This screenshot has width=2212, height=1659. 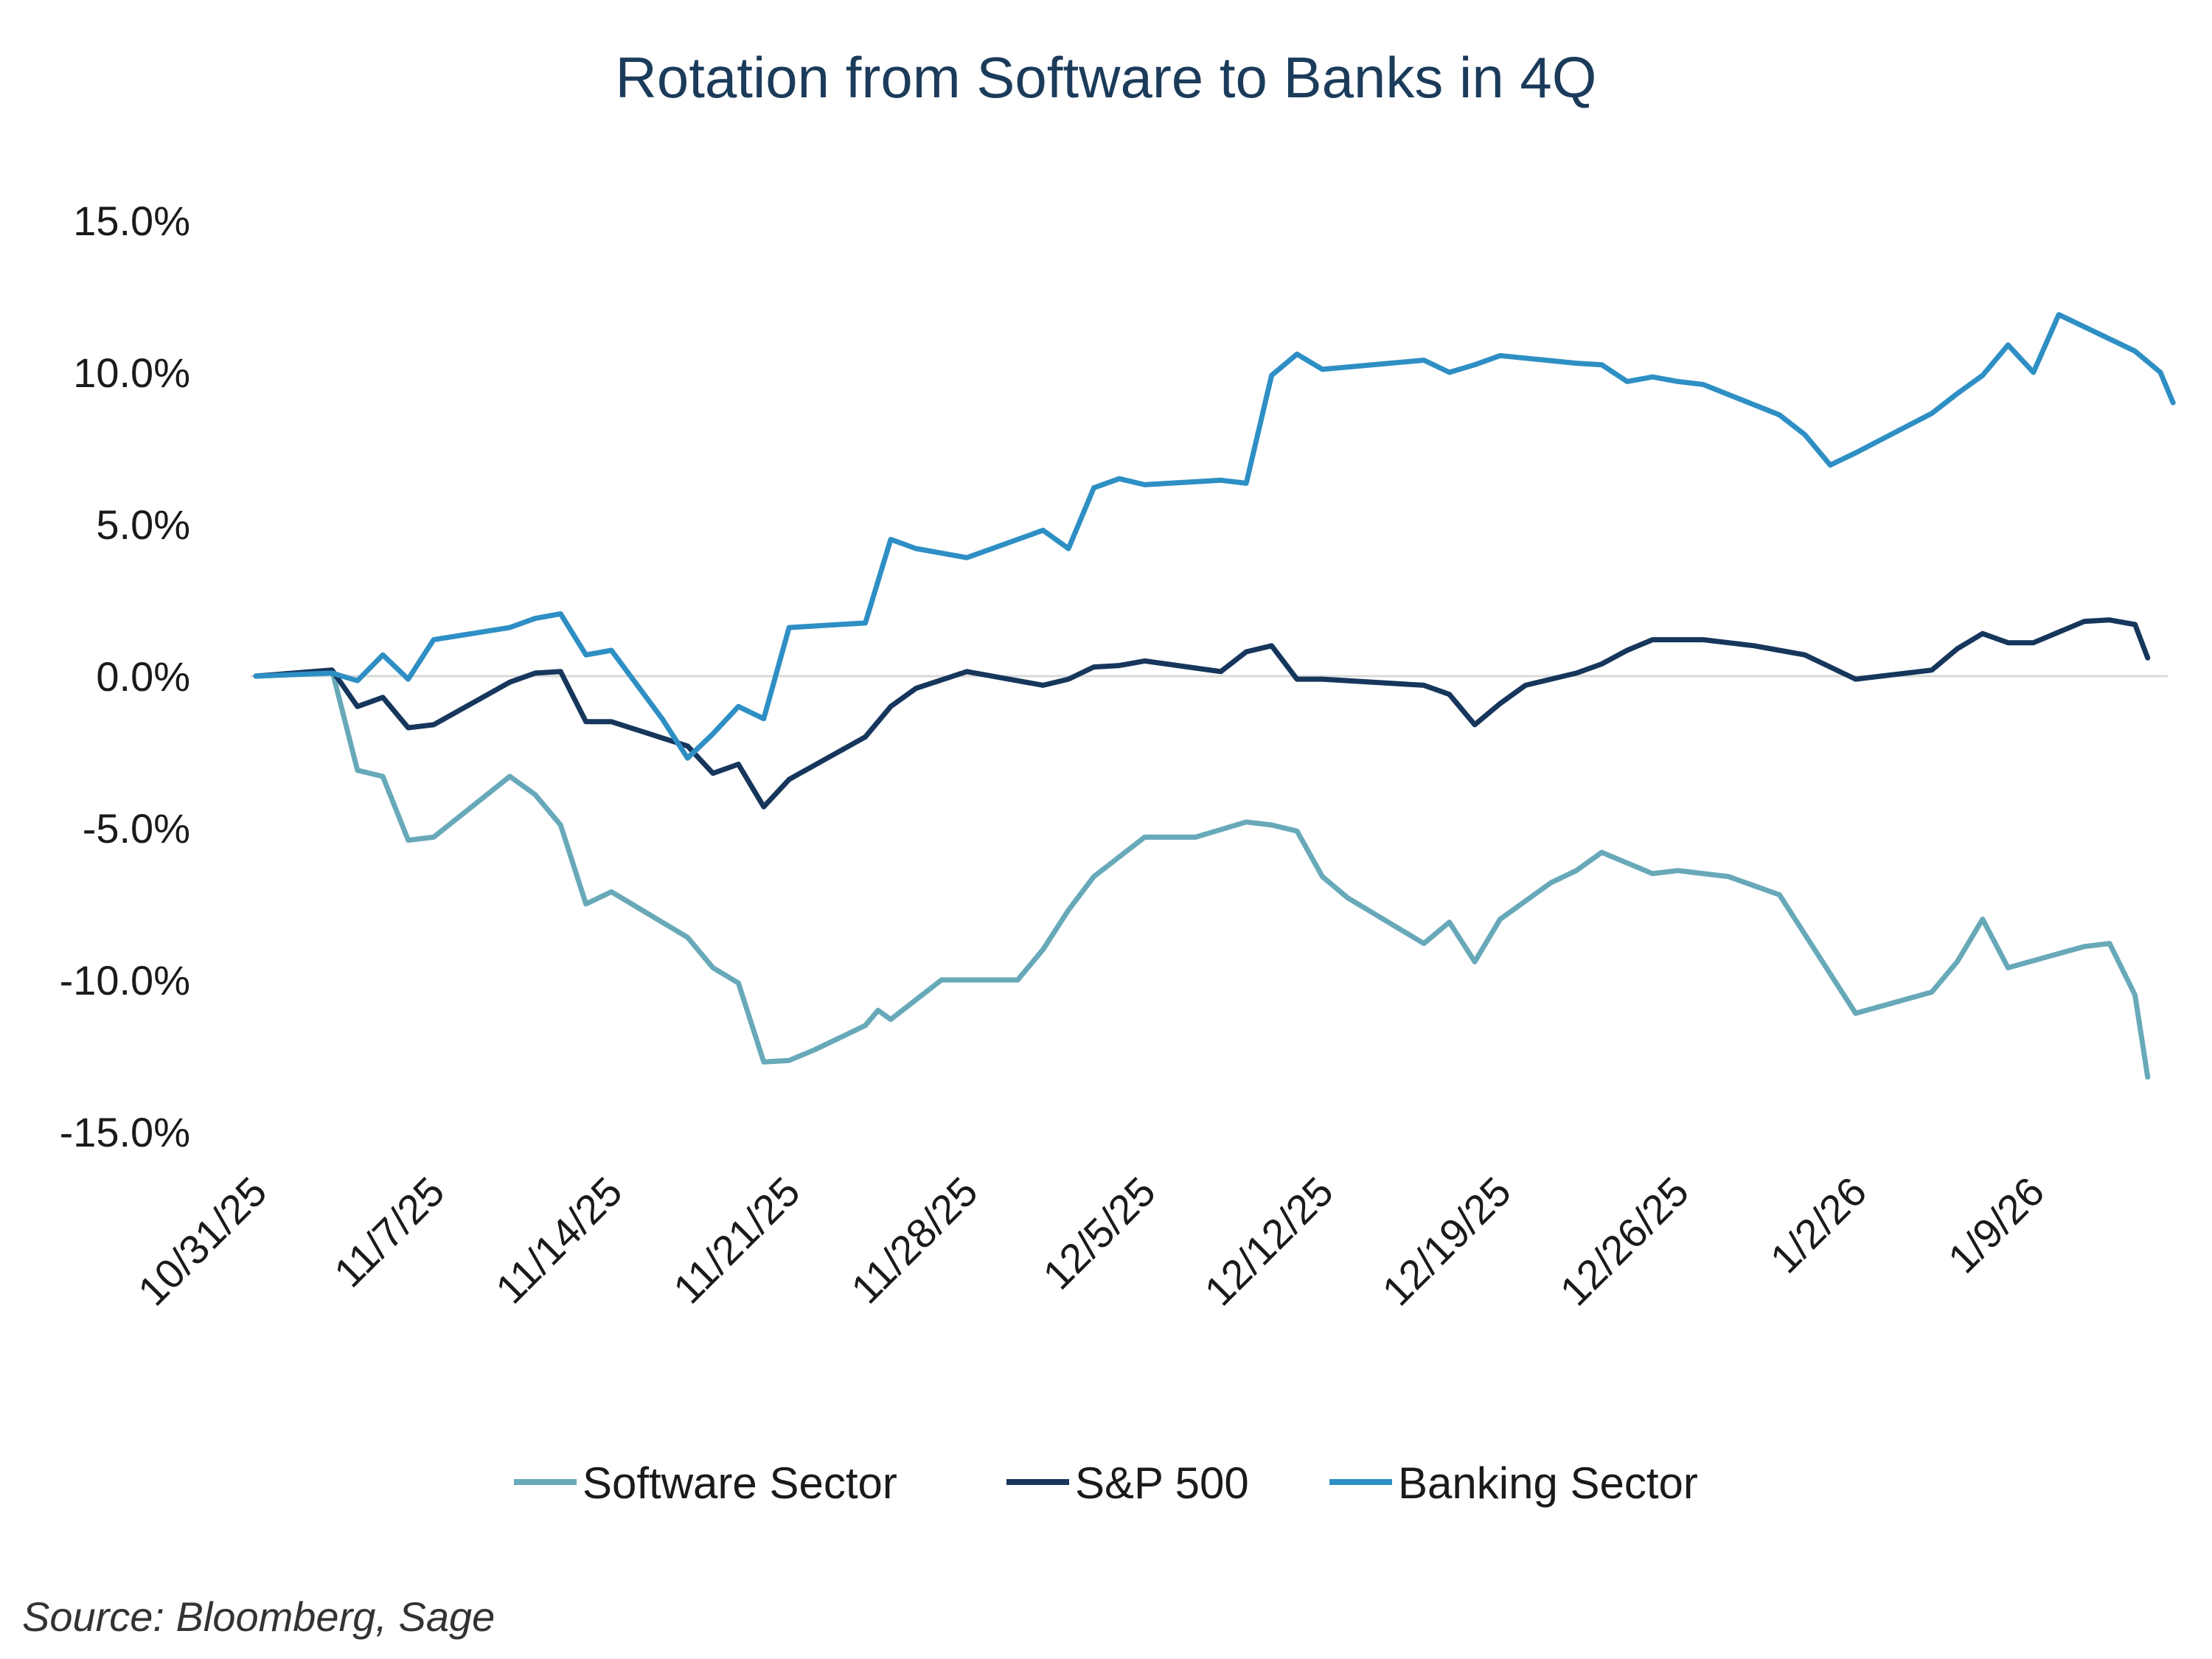 I want to click on legend: Software Sector S&P 500 Banking Sector, so click(x=1106, y=1483).